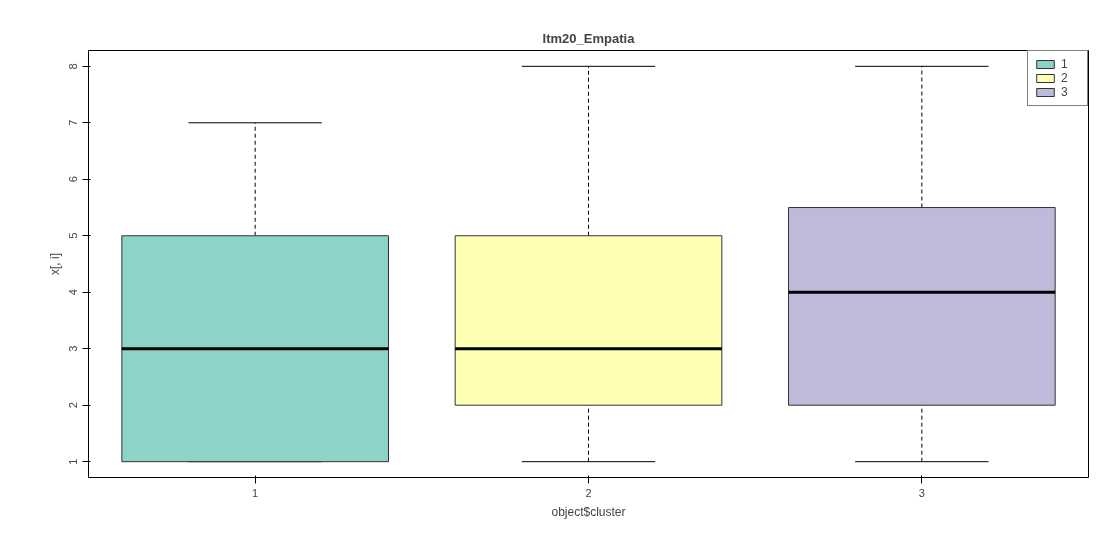  Describe the element at coordinates (1065, 78) in the screenshot. I see `legend-label: 2` at that location.